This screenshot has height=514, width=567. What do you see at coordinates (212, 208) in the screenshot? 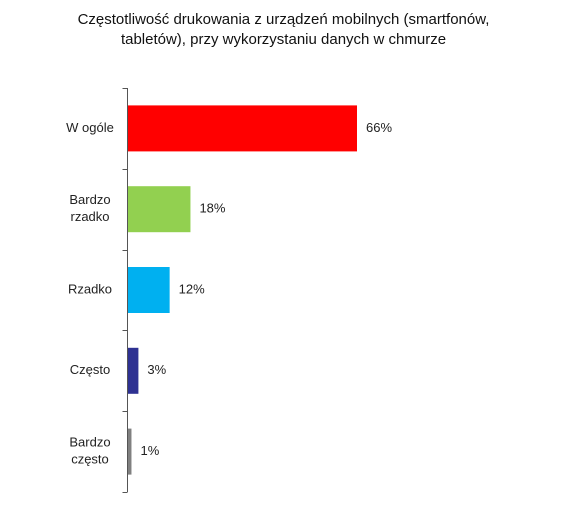
I see `data-label: 18%` at bounding box center [212, 208].